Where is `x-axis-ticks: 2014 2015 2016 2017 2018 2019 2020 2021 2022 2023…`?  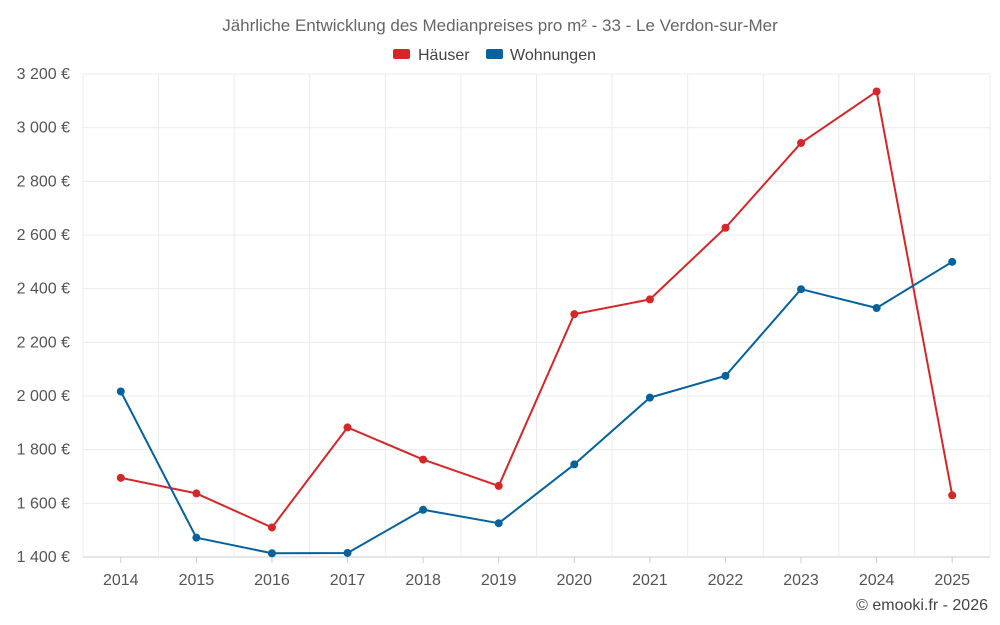 x-axis-ticks: 2014 2015 2016 2017 2018 2019 2020 2021 2022 2023… is located at coordinates (536, 573).